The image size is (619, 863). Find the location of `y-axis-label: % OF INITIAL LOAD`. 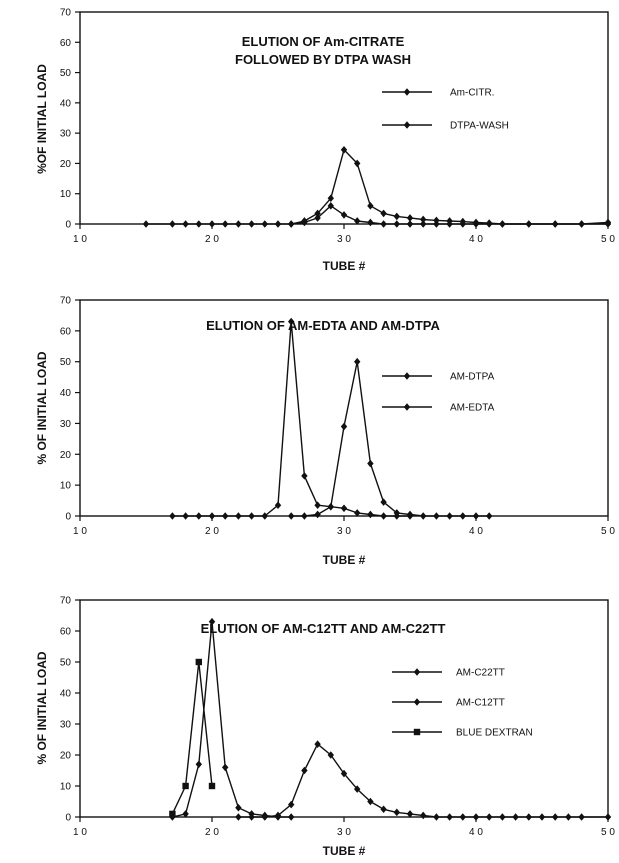

y-axis-label: % OF INITIAL LOAD is located at coordinates (42, 707).